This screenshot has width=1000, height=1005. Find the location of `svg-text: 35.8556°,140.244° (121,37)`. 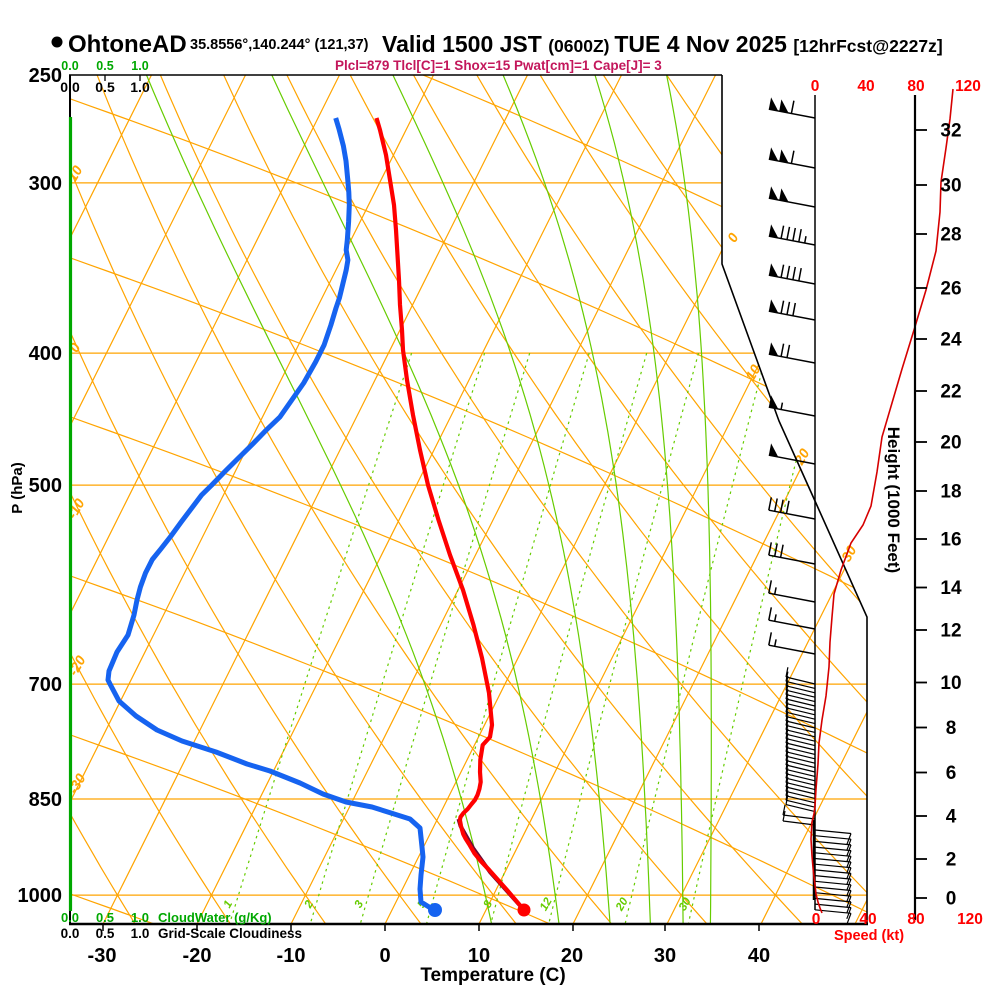

svg-text: 35.8556°,140.244° (121,37) is located at coordinates (279, 45).